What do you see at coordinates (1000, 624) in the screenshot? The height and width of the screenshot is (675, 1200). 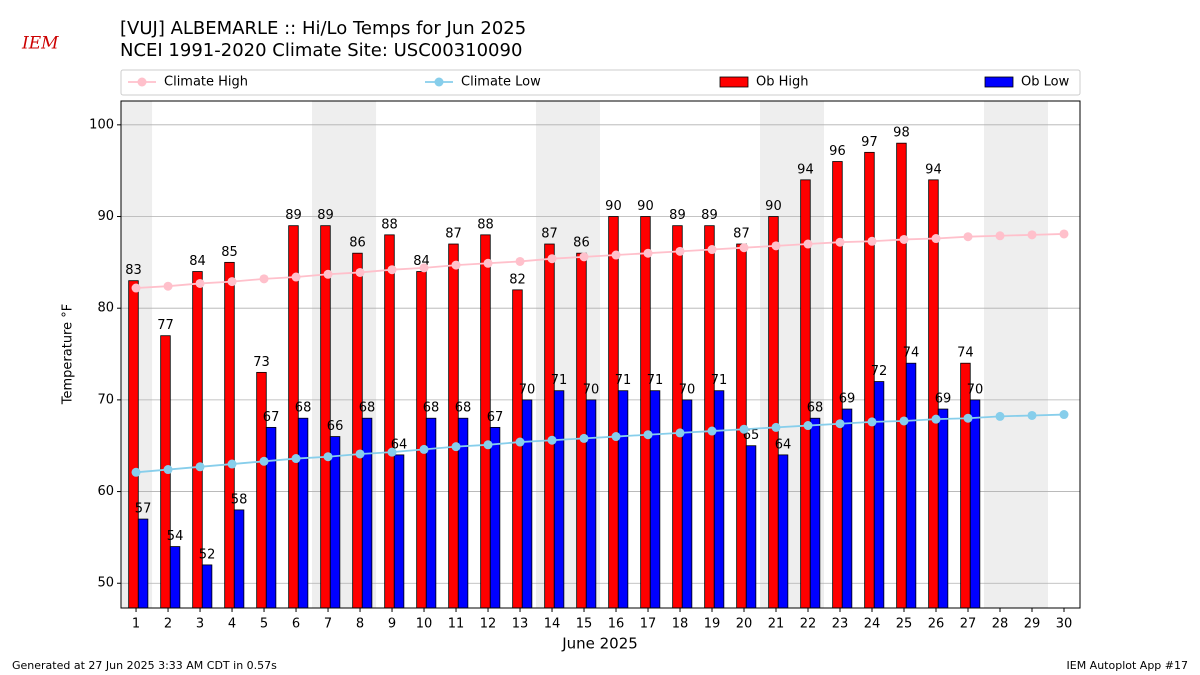 I see `x-tick-label: 28` at bounding box center [1000, 624].